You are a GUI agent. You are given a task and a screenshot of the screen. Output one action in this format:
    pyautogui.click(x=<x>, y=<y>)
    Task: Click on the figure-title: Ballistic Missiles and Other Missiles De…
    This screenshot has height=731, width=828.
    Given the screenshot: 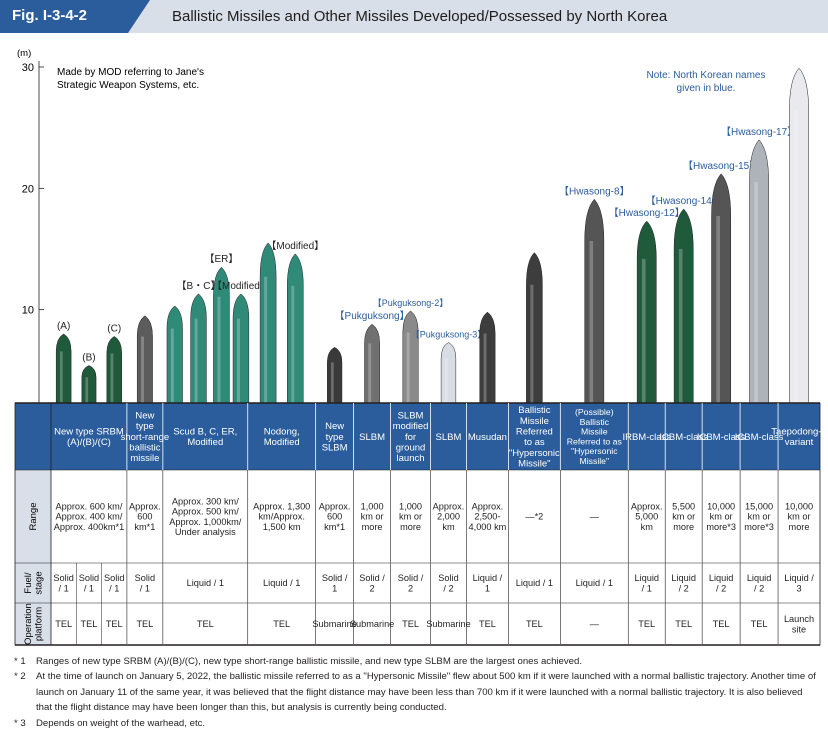 What is the action you would take?
    pyautogui.click(x=420, y=16)
    